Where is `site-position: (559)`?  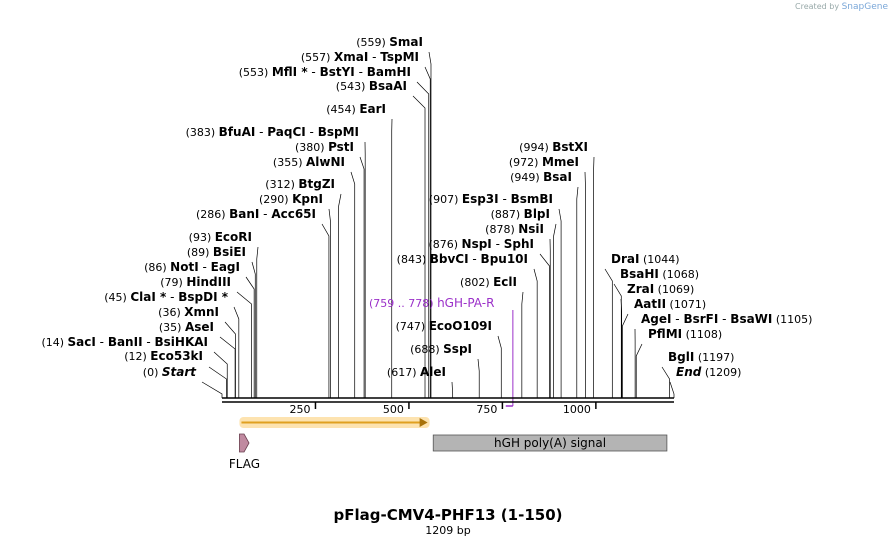 site-position: (559) is located at coordinates (372, 42).